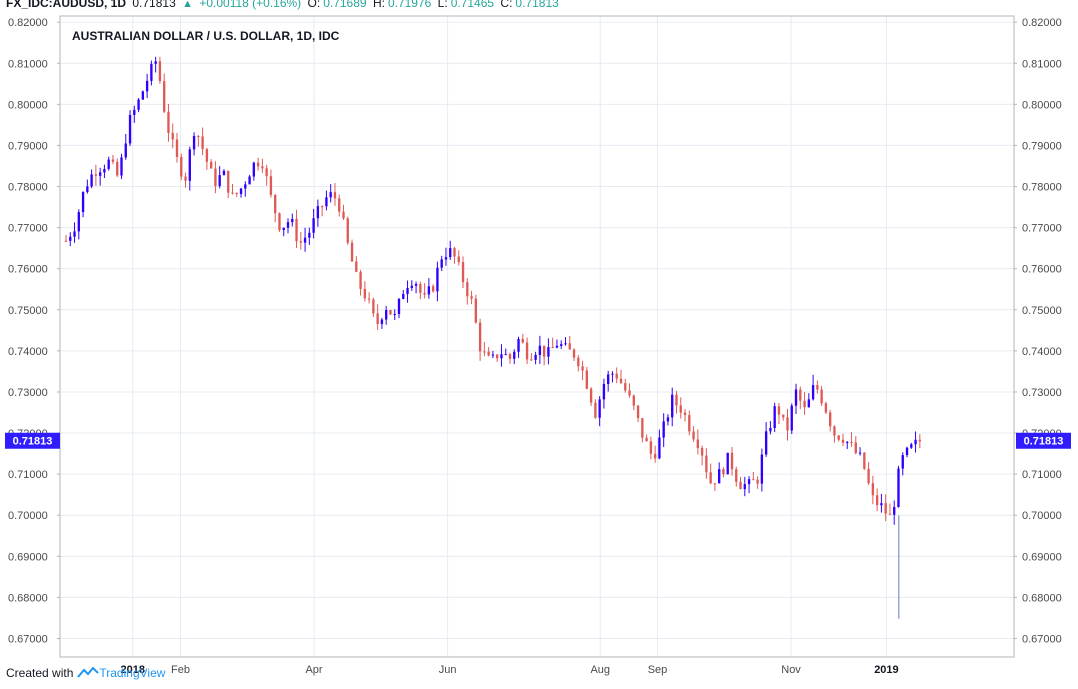 This screenshot has height=689, width=1078. I want to click on price-badges: 0.71813 0.71813, so click(538, 440).